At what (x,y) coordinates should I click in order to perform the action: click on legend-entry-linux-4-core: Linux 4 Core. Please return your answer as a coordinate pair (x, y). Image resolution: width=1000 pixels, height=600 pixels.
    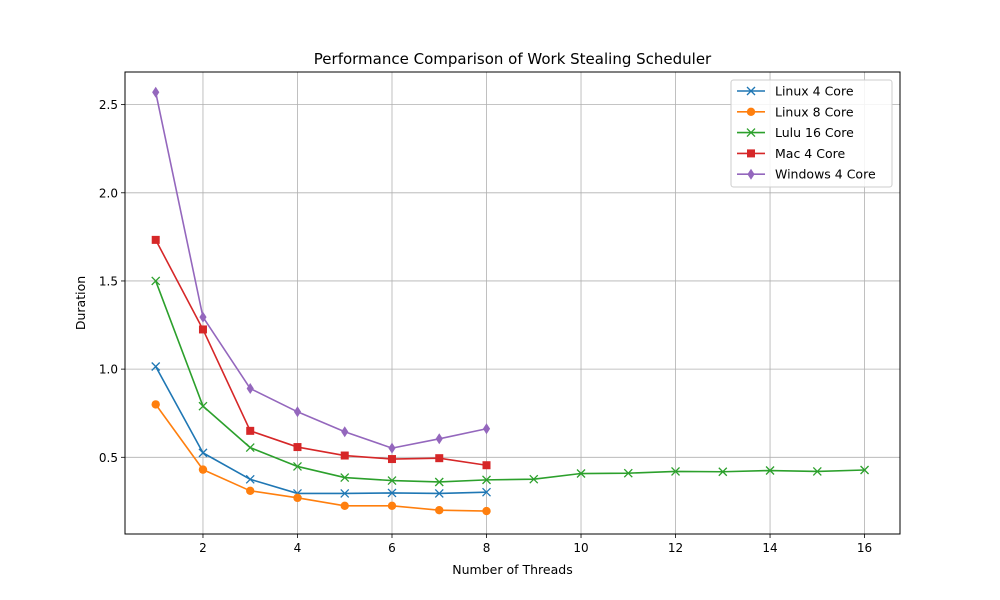
    Looking at the image, I should click on (795, 91).